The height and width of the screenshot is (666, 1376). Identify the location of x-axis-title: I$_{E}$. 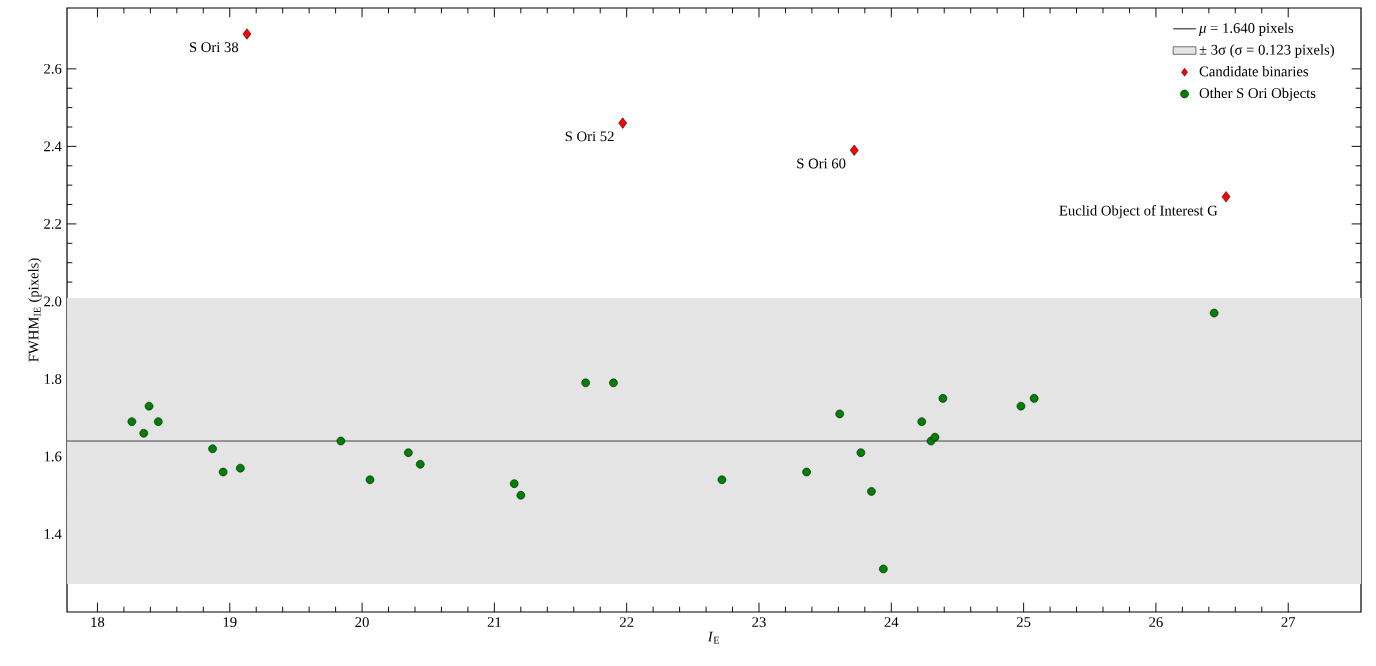
(713, 637).